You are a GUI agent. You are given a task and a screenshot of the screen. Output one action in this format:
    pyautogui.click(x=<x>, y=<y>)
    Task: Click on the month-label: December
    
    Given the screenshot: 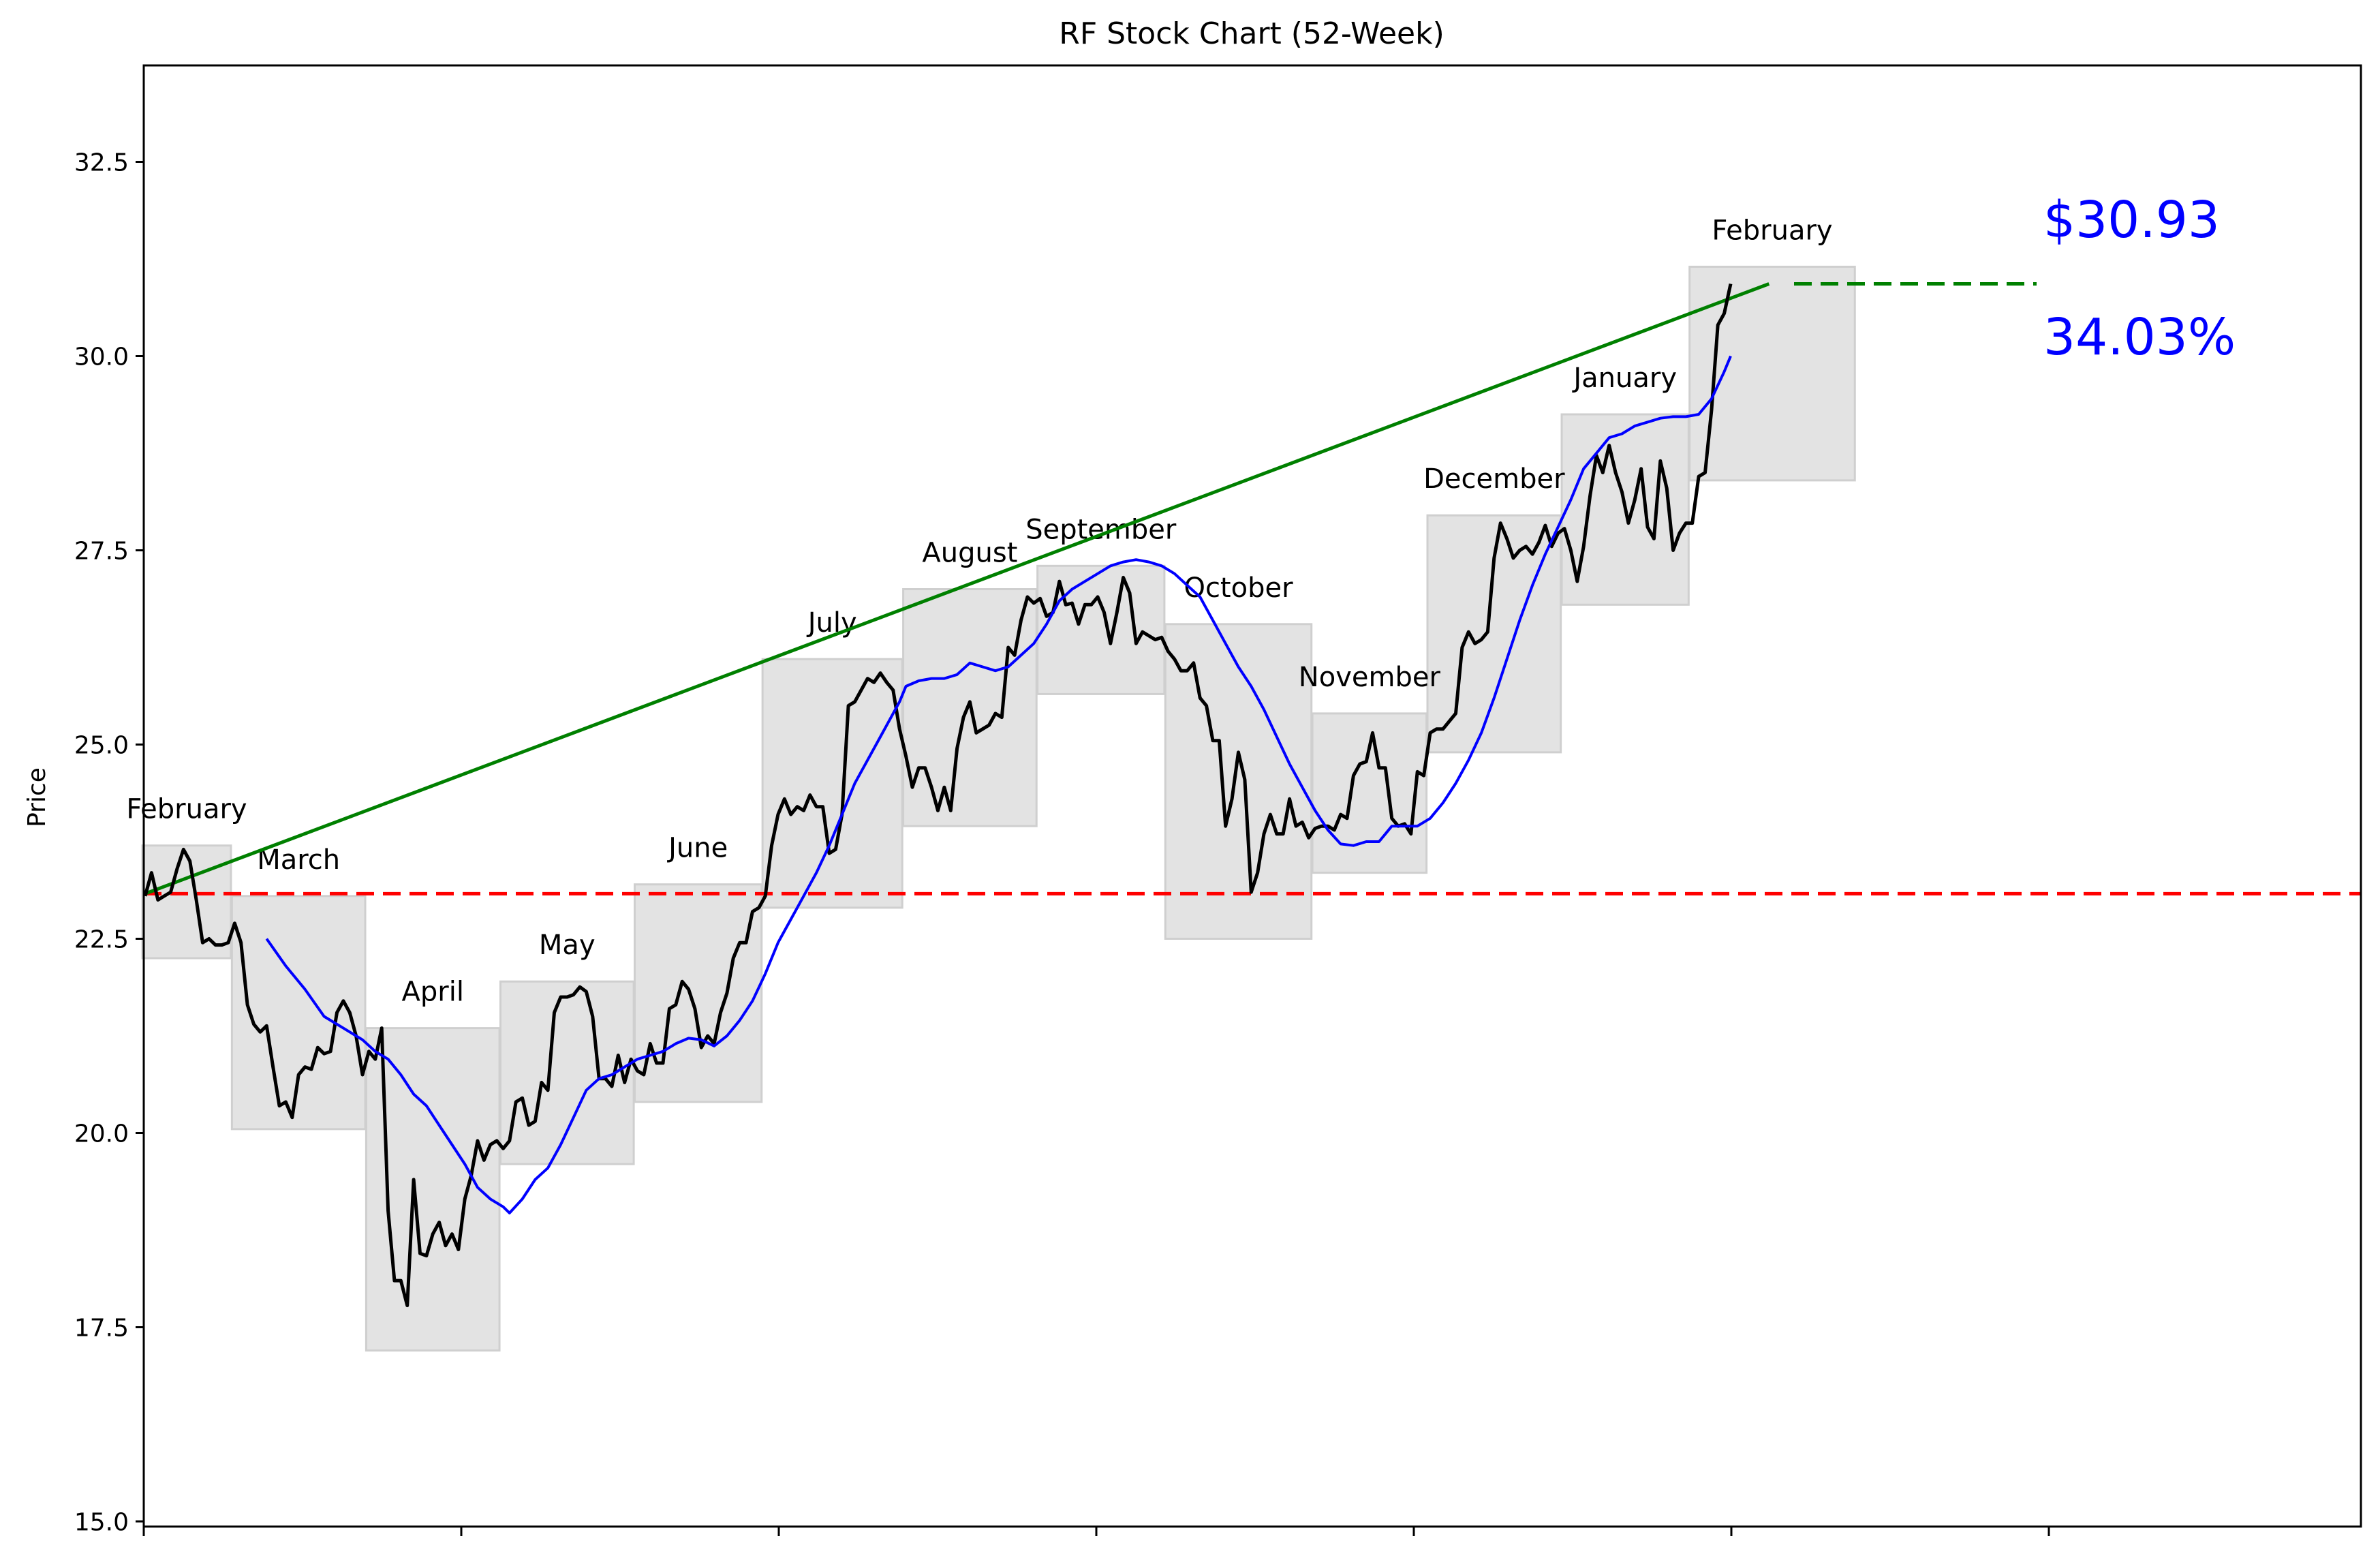 What is the action you would take?
    pyautogui.click(x=1494, y=479)
    